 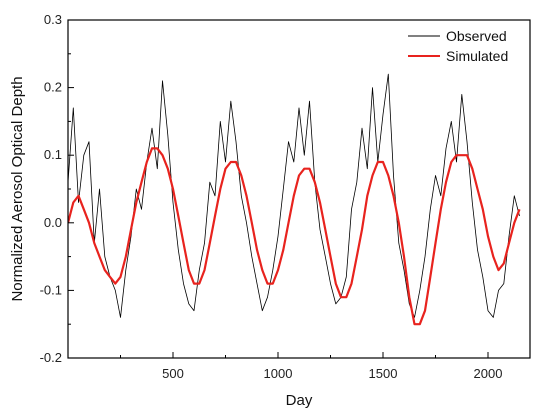 What do you see at coordinates (17, 188) in the screenshot?
I see `y-axis-title: Normalized Aerosol Optical Depth` at bounding box center [17, 188].